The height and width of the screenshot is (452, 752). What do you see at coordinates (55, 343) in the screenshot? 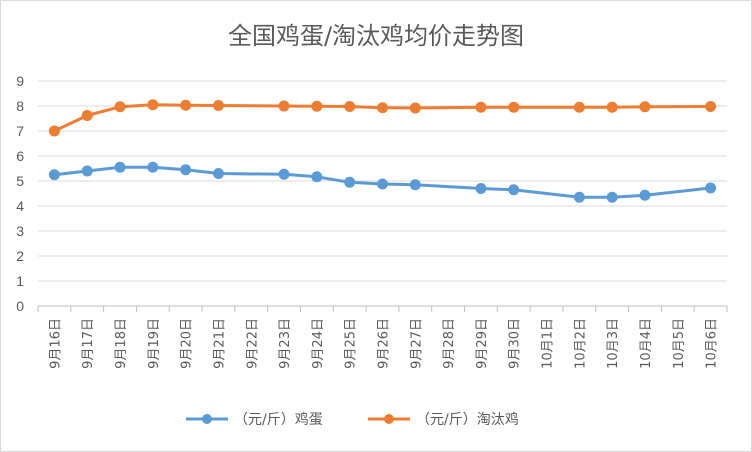
I see `x-tick-label: 9月16日` at bounding box center [55, 343].